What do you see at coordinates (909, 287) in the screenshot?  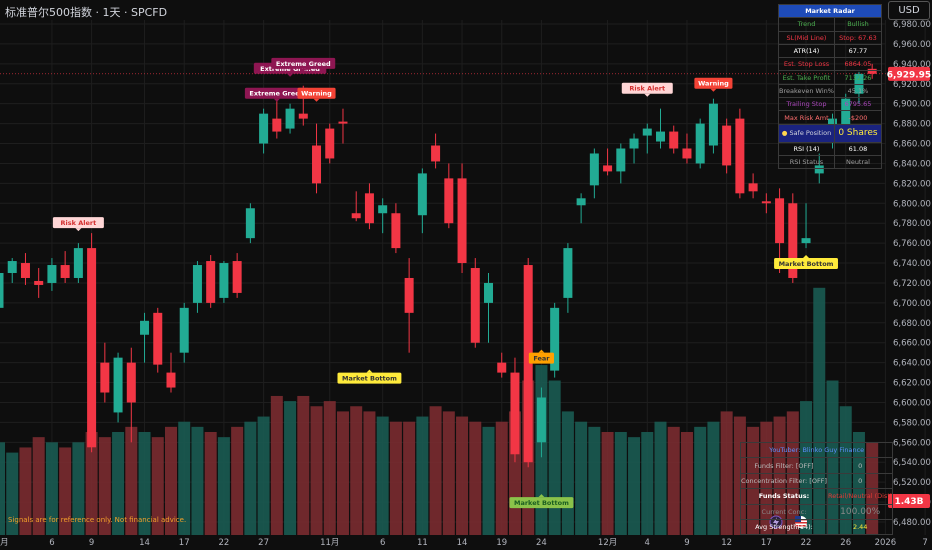 I see `axis-tags: 6,929.95 1.43B` at bounding box center [909, 287].